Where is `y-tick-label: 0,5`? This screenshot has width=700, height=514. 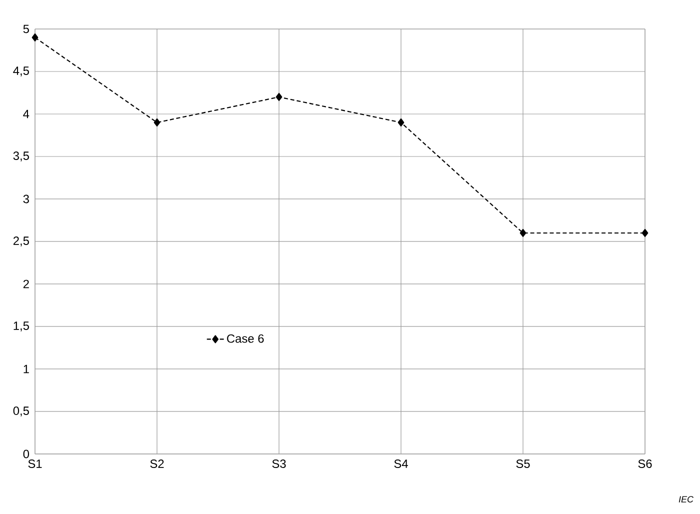 y-tick-label: 0,5 is located at coordinates (21, 411).